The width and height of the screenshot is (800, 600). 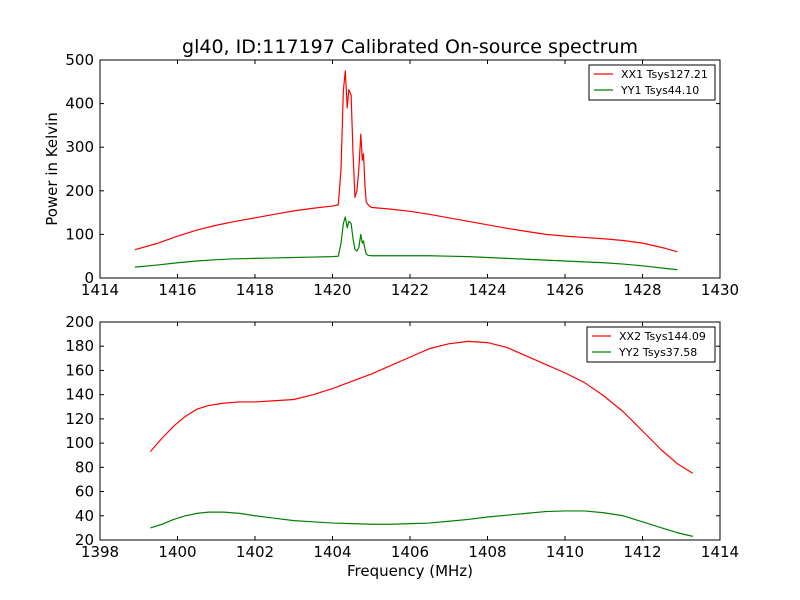 I want to click on bottom-panel-xtick-label: 1408, so click(x=487, y=552).